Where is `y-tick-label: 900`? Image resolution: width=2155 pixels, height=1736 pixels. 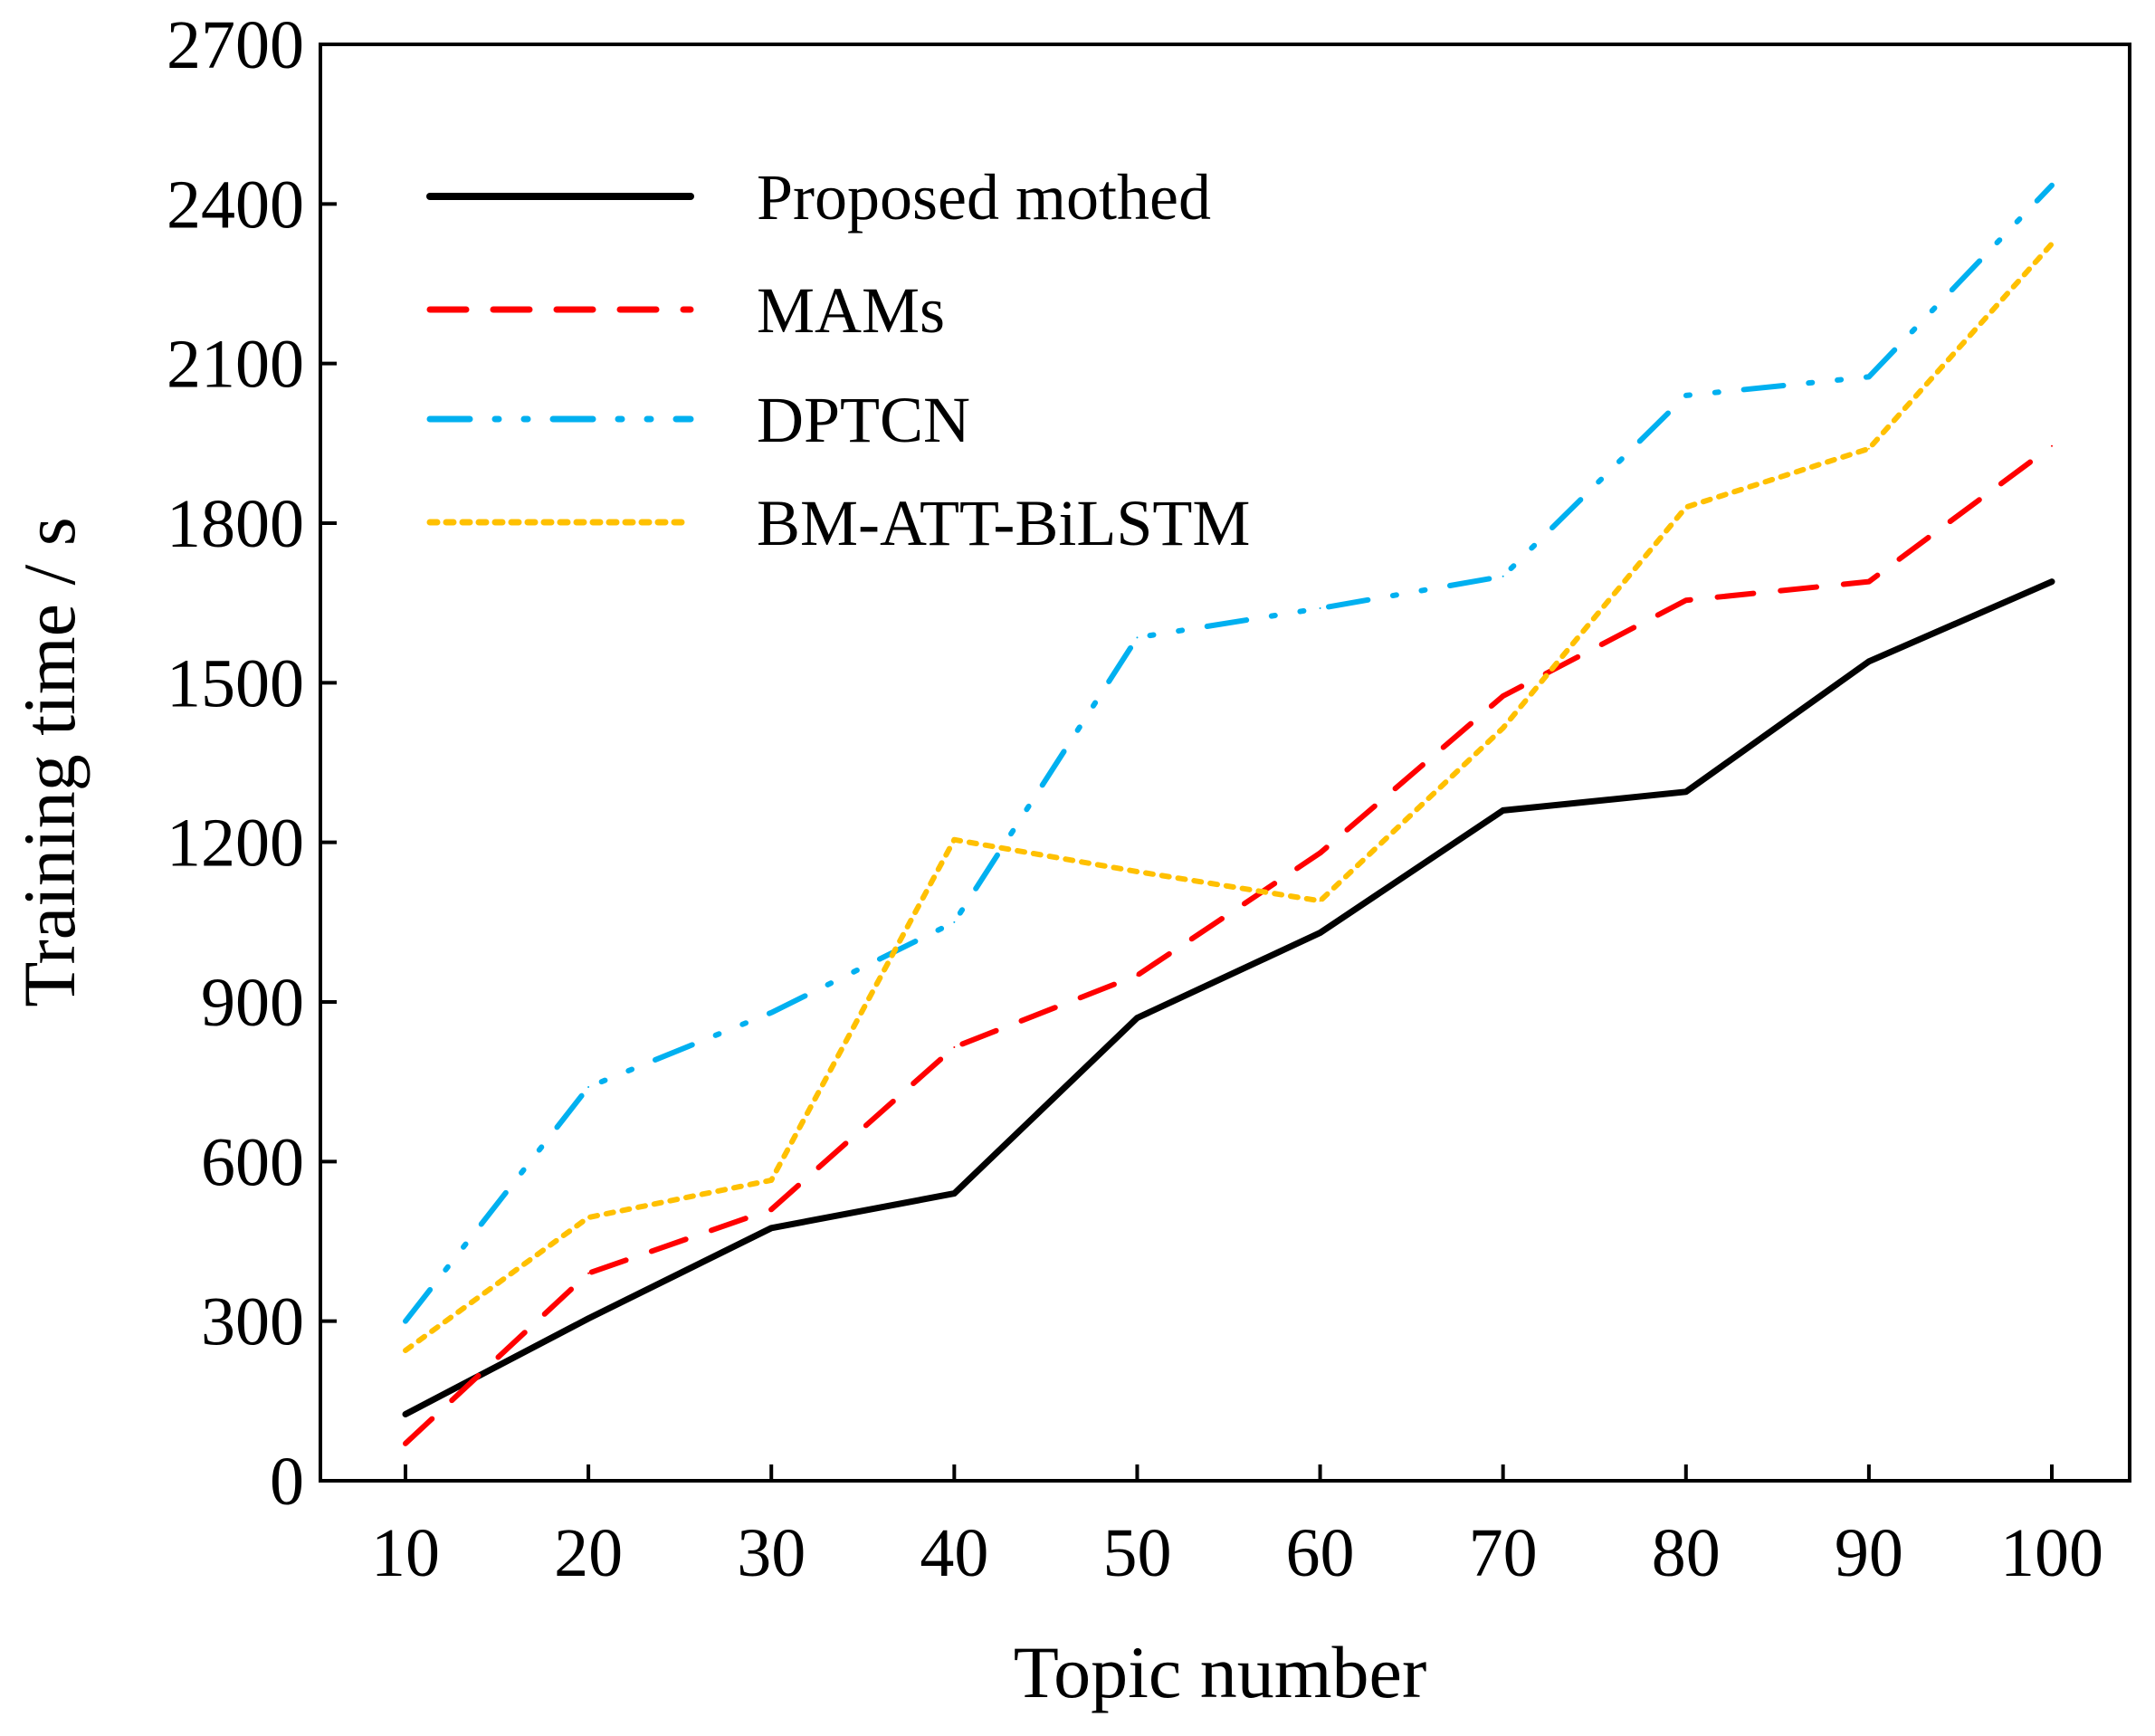
y-tick-label: 900 is located at coordinates (252, 1003).